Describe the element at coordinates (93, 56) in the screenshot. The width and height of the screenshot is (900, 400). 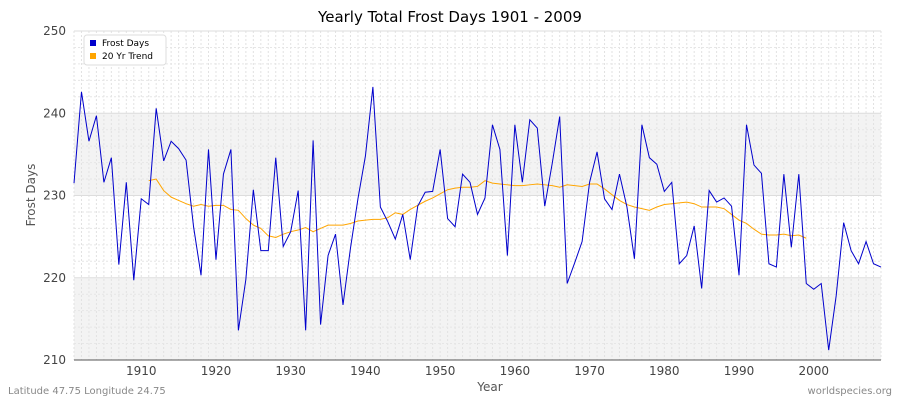
I see `legend-swatch-20-yr-trend` at that location.